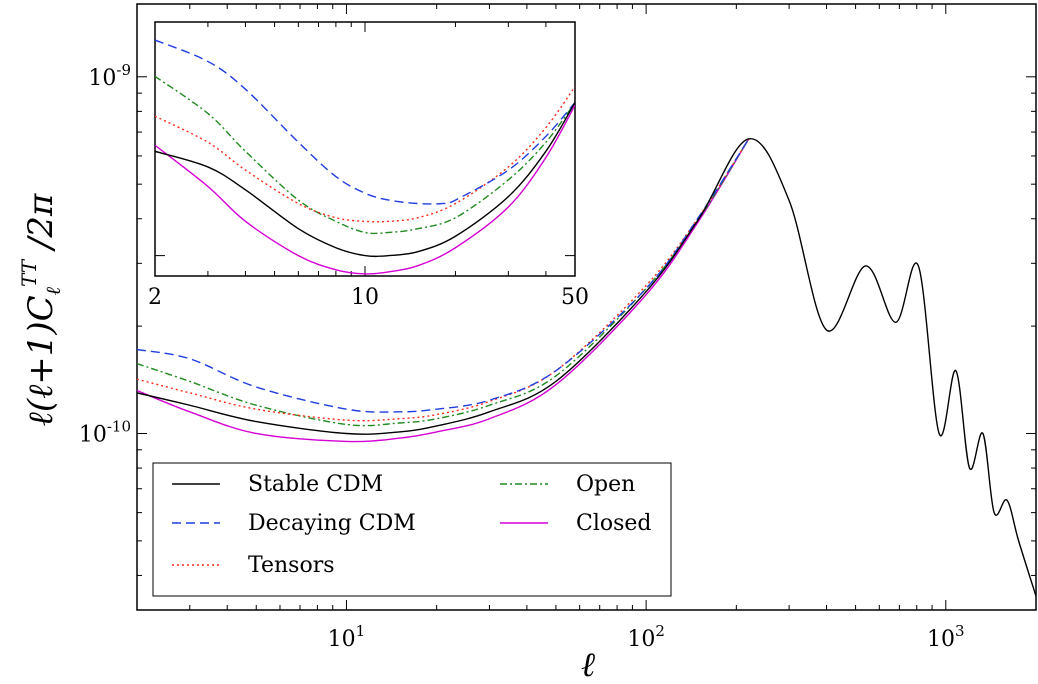 The height and width of the screenshot is (684, 1038). Describe the element at coordinates (109, 76) in the screenshot. I see `y-tick-label: 10-9` at that location.